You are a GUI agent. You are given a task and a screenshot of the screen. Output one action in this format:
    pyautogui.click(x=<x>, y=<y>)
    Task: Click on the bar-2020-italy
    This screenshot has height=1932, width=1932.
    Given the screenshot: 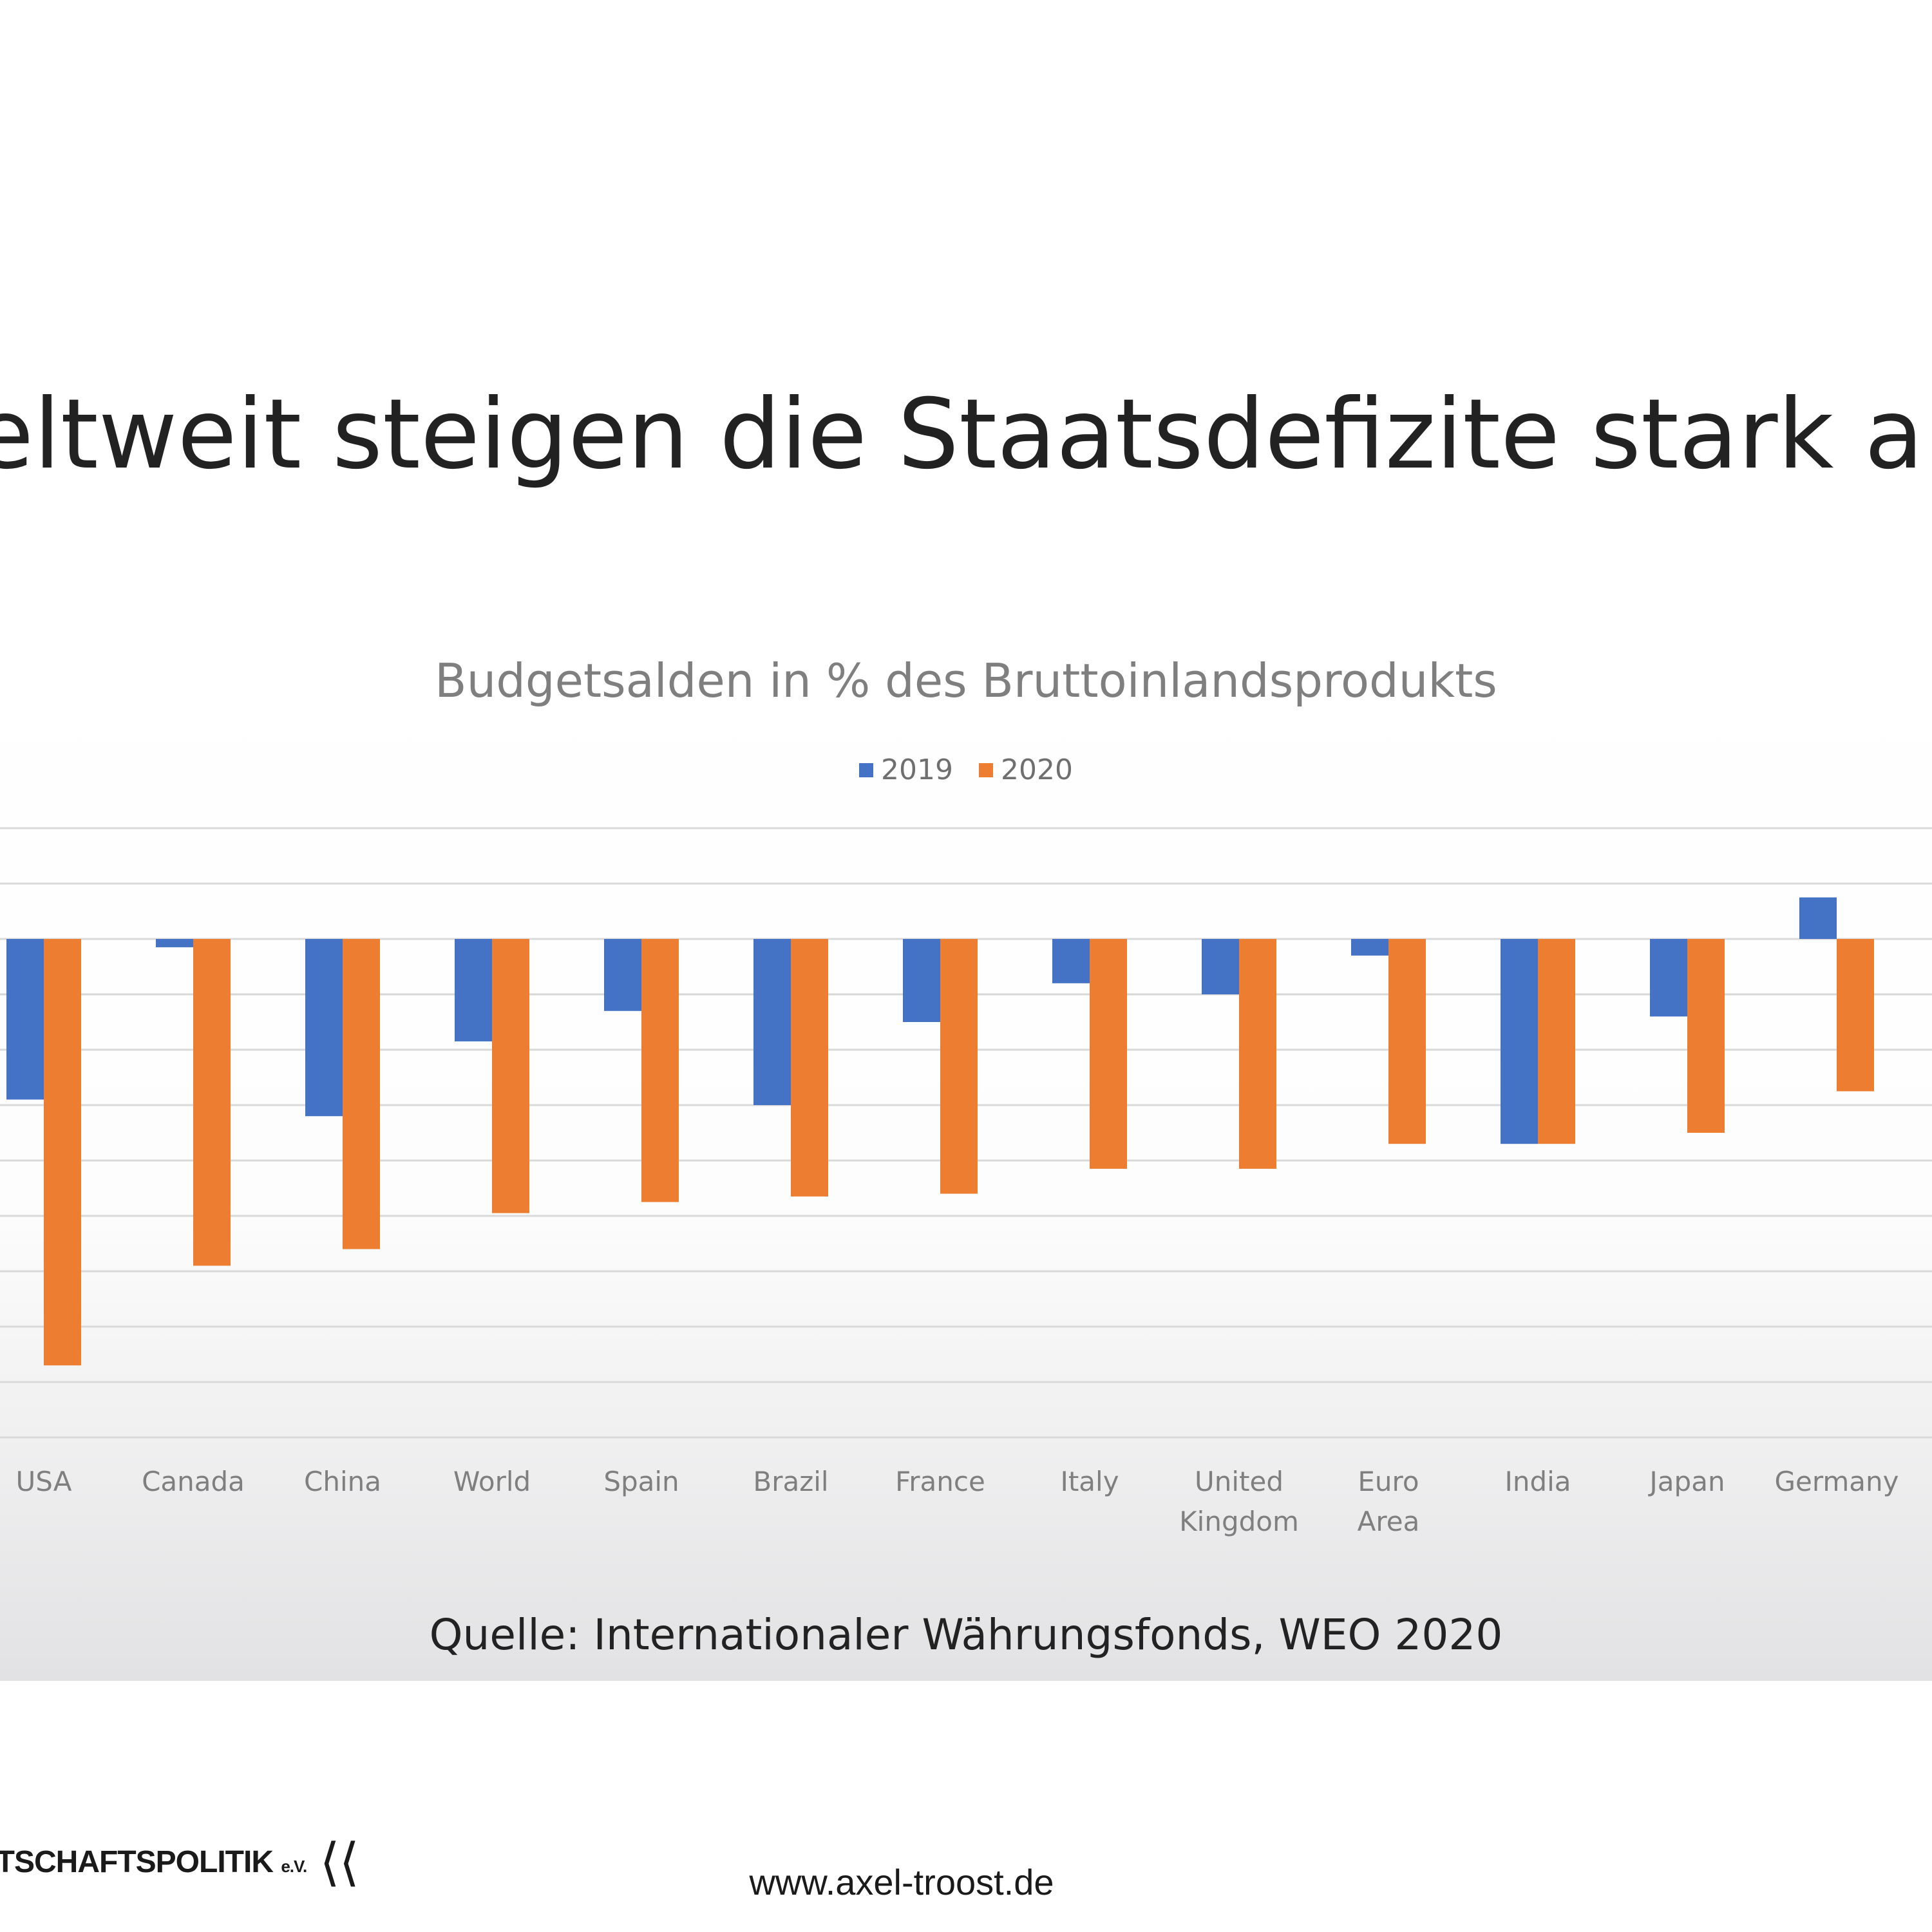 What is the action you would take?
    pyautogui.click(x=1108, y=1054)
    